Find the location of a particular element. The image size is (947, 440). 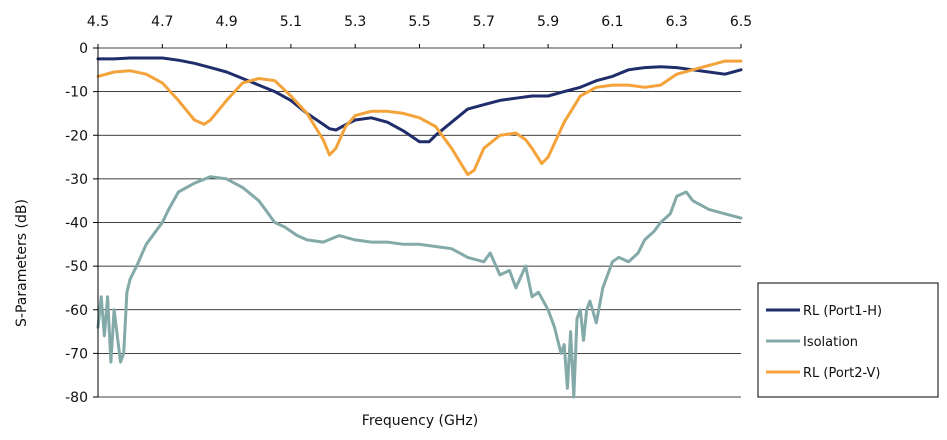

y-tick-label: -20 is located at coordinates (76, 136).